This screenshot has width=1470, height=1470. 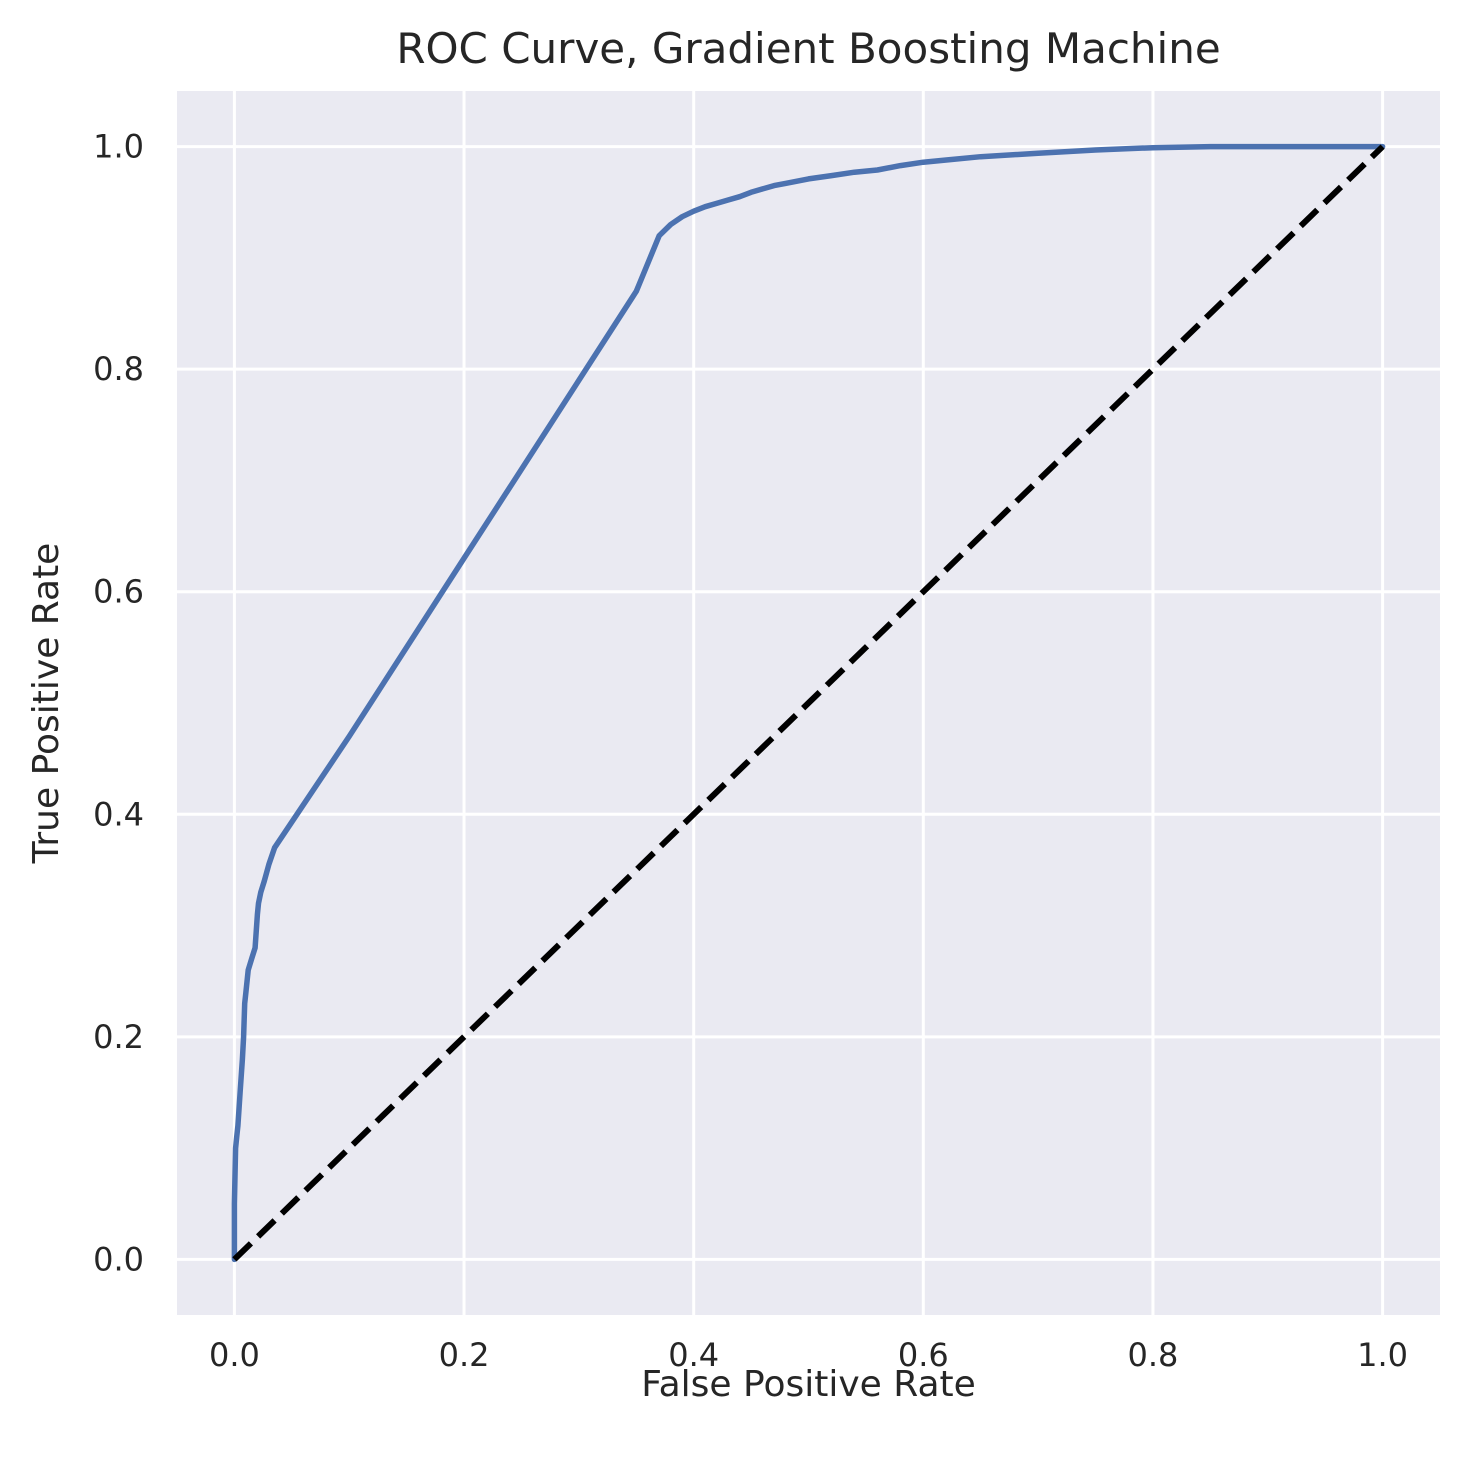 I want to click on x-tick-label: 1.0, so click(x=1382, y=1355).